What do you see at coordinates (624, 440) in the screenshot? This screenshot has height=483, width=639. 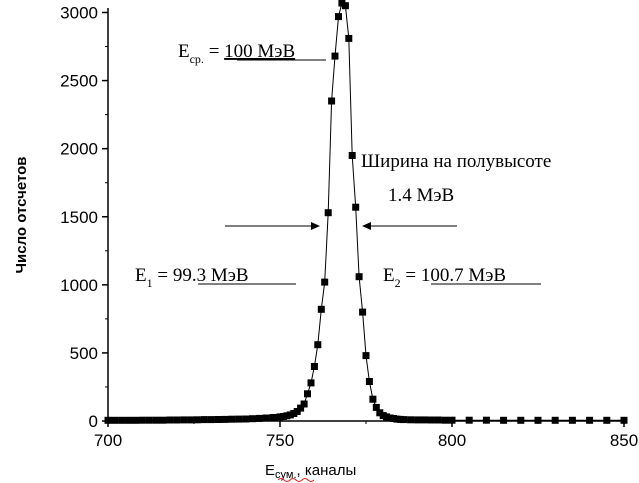 I see `x-tick-label: 850` at bounding box center [624, 440].